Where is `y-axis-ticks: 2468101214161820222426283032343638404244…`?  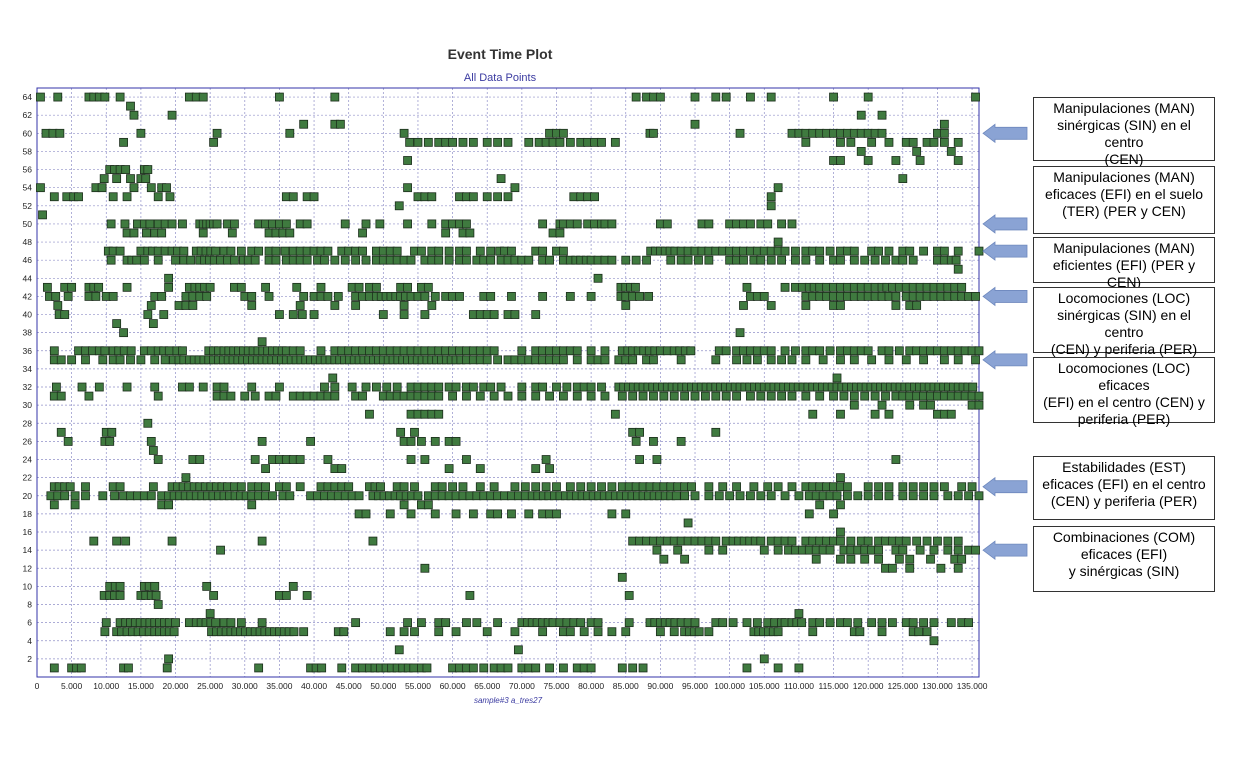 y-axis-ticks: 2468101214161820222426283032343638404244… is located at coordinates (28, 378).